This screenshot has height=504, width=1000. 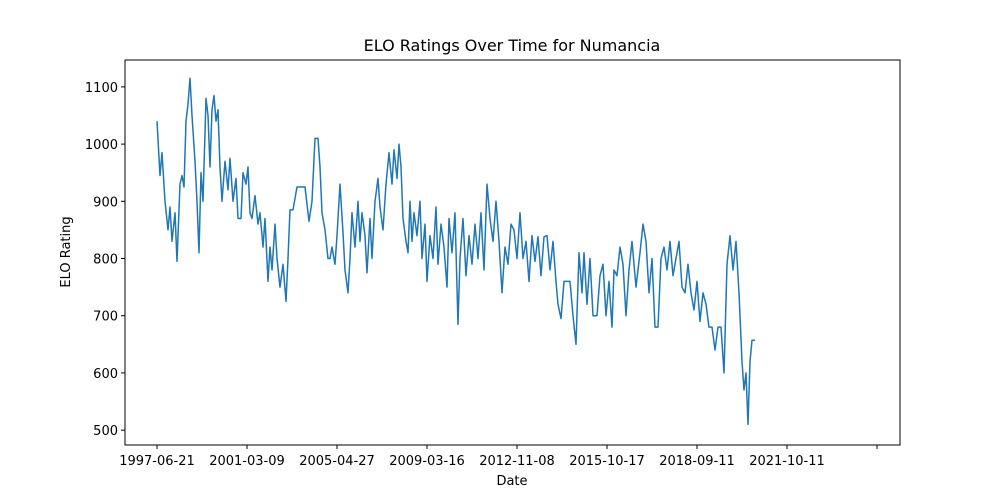 What do you see at coordinates (105, 260) in the screenshot?
I see `y-tick-label: 800` at bounding box center [105, 260].